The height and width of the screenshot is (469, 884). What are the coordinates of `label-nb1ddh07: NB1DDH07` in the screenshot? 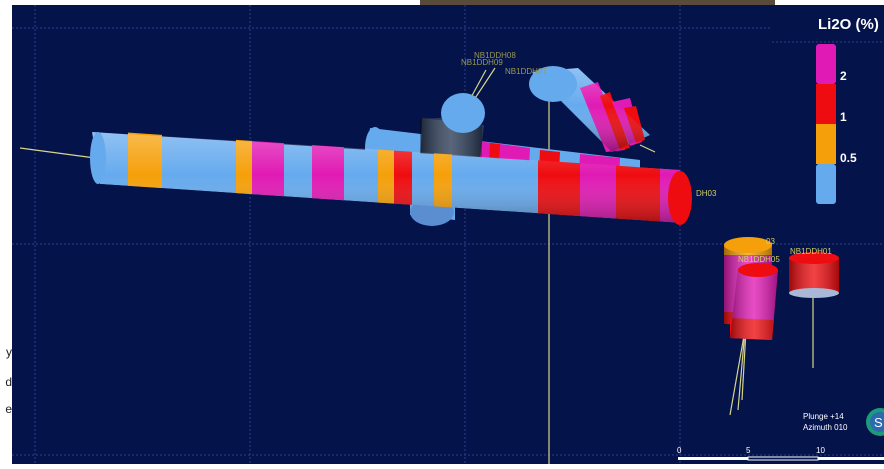 It's located at (526, 71).